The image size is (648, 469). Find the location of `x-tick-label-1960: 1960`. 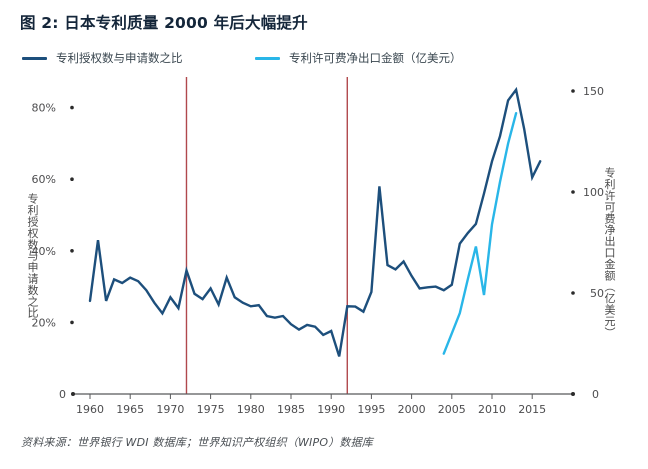

x-tick-label-1960: 1960 is located at coordinates (90, 409).